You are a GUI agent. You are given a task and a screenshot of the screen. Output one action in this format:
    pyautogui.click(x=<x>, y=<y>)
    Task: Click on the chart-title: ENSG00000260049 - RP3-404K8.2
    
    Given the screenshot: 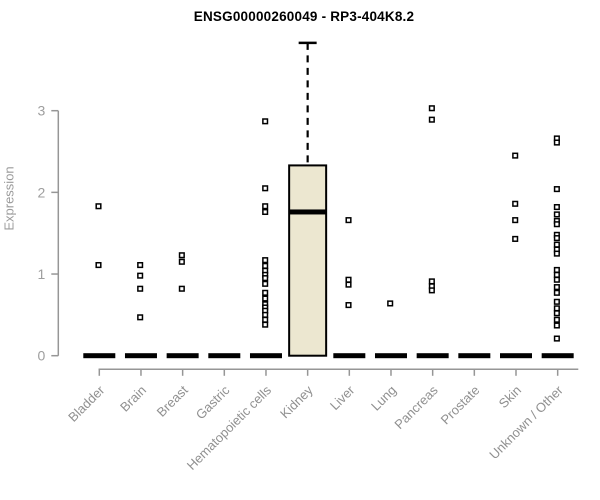 What is the action you would take?
    pyautogui.click(x=304, y=16)
    